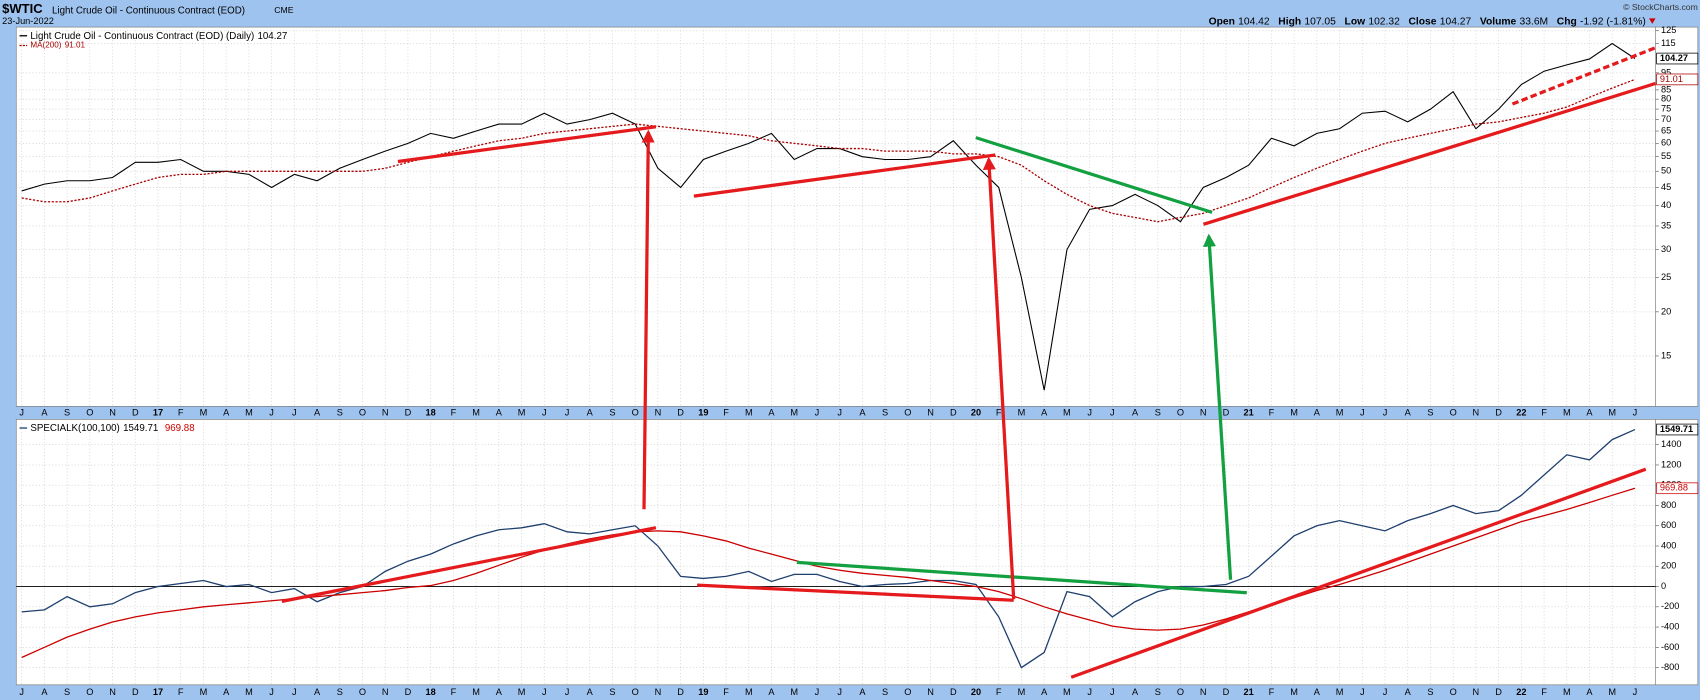  Describe the element at coordinates (1521, 692) in the screenshot. I see `x-tick-label: 22` at that location.